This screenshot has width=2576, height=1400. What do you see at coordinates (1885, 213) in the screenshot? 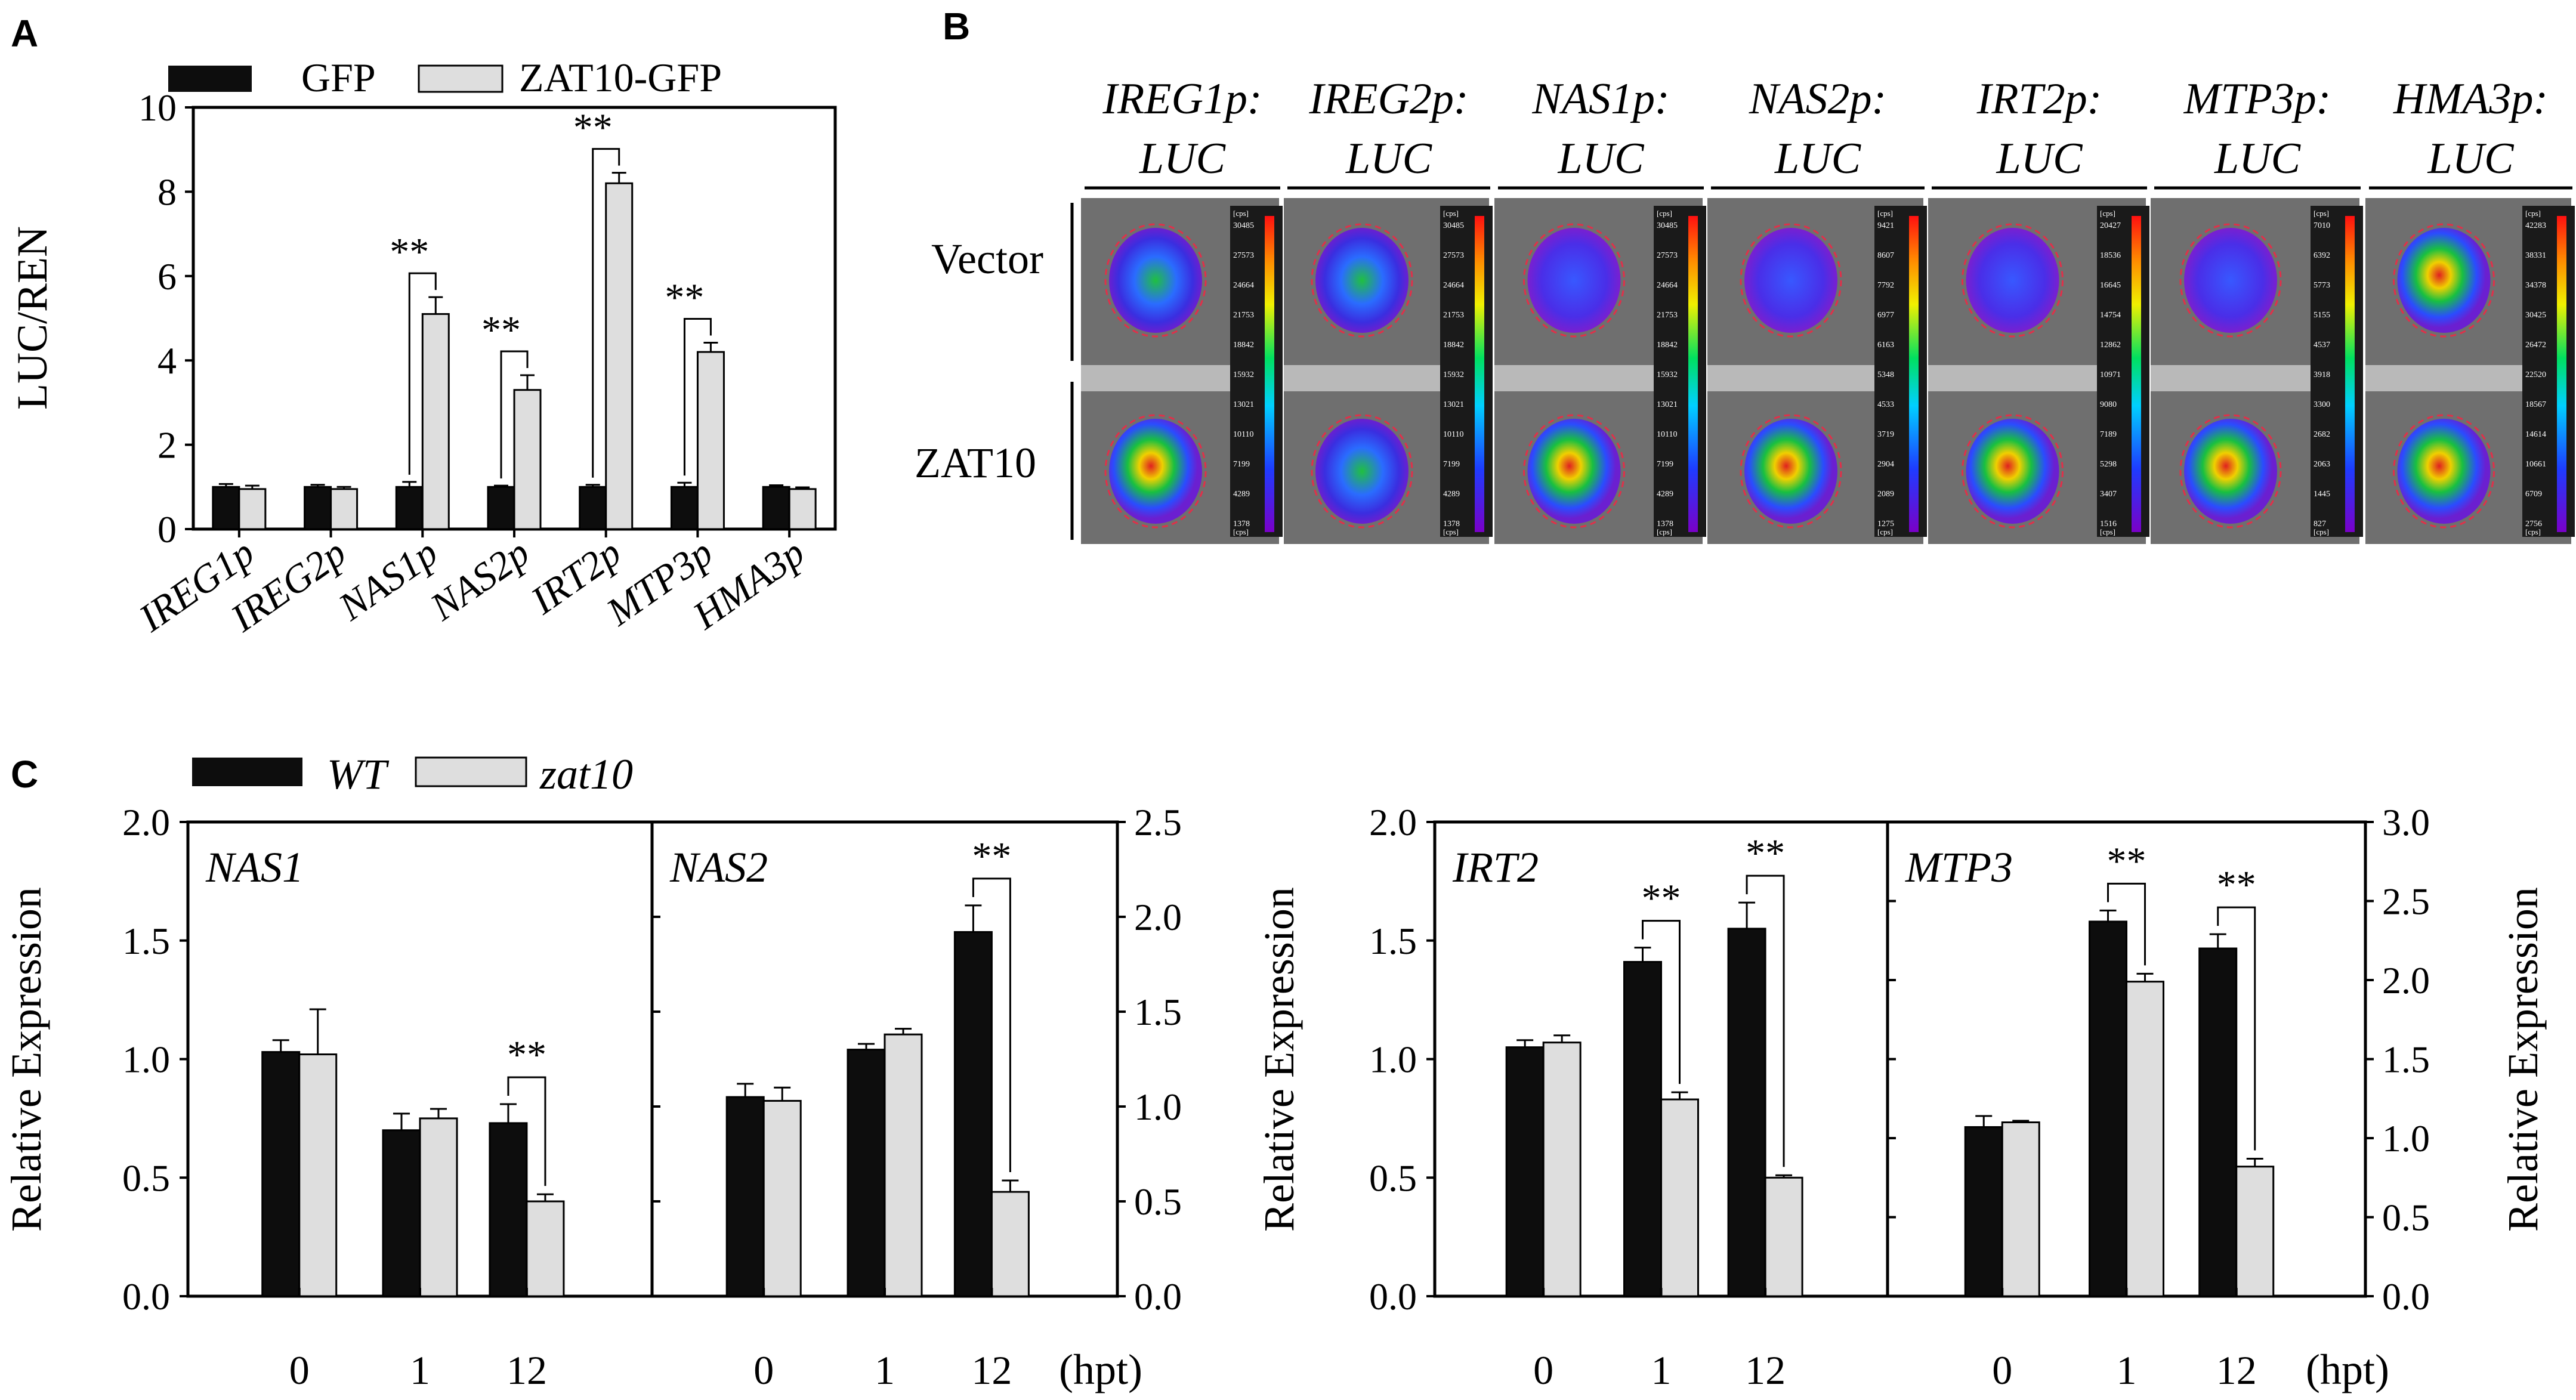
I see `scale-unit-top-nas2p: [cps]` at bounding box center [1885, 213].